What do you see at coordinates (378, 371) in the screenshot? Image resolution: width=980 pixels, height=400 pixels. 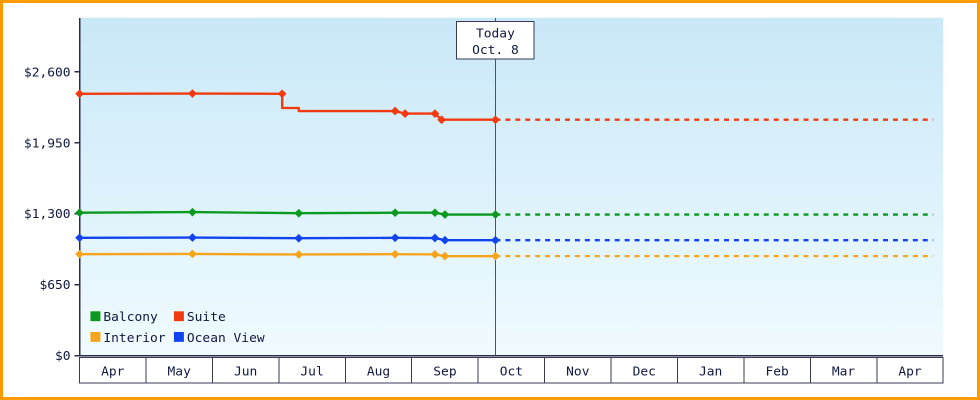 I see `month-label: Aug` at bounding box center [378, 371].